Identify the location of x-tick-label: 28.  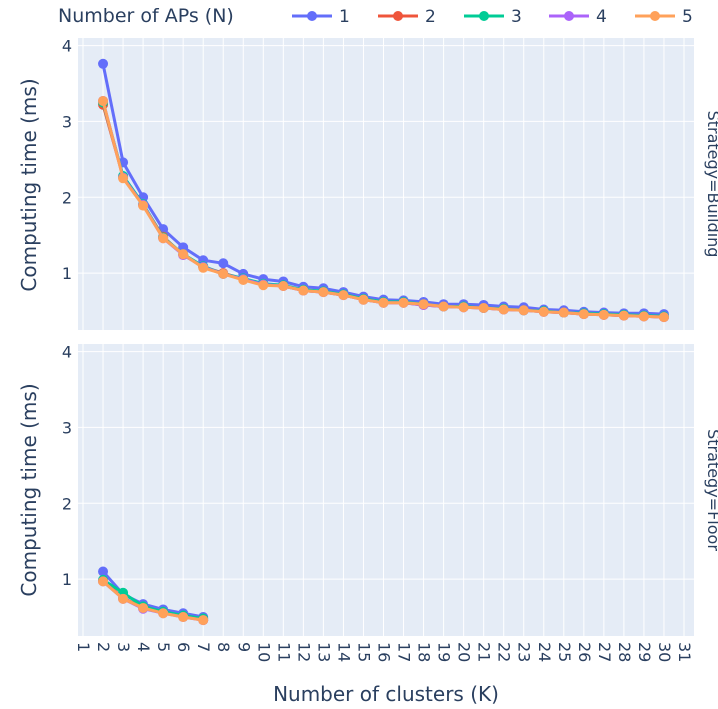
(624, 652).